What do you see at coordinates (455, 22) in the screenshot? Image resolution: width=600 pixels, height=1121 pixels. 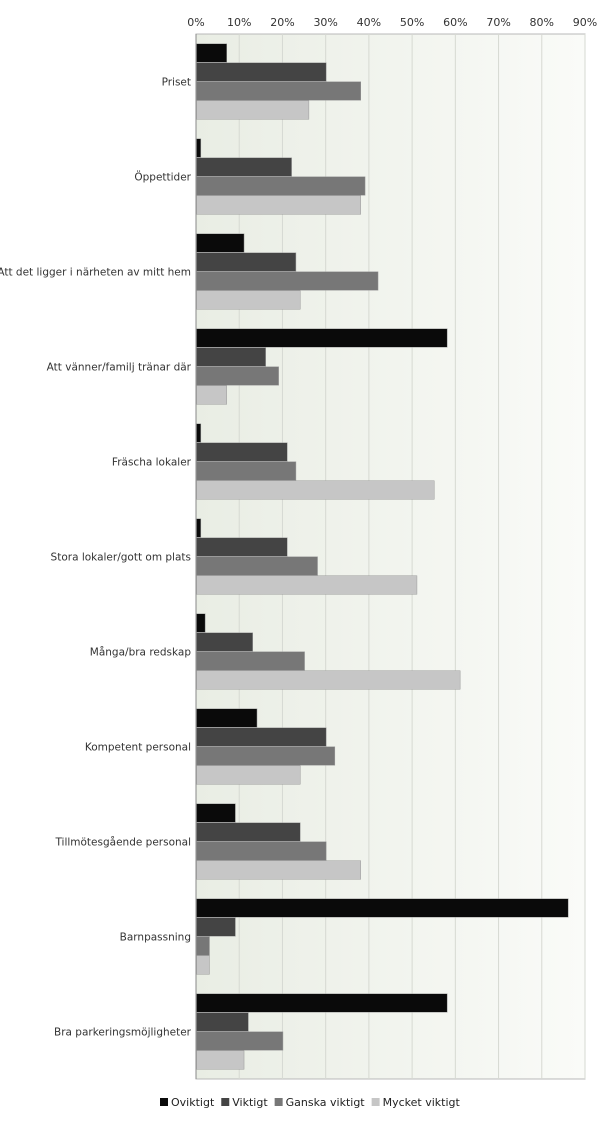 I see `x-tick-label: 60%` at bounding box center [455, 22].